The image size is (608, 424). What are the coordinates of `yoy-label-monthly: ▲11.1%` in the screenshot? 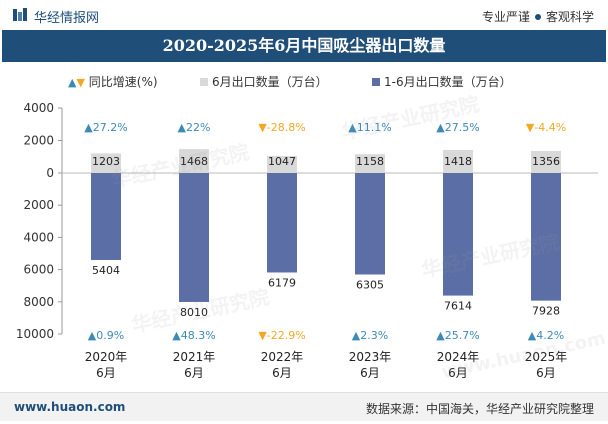 It's located at (369, 127).